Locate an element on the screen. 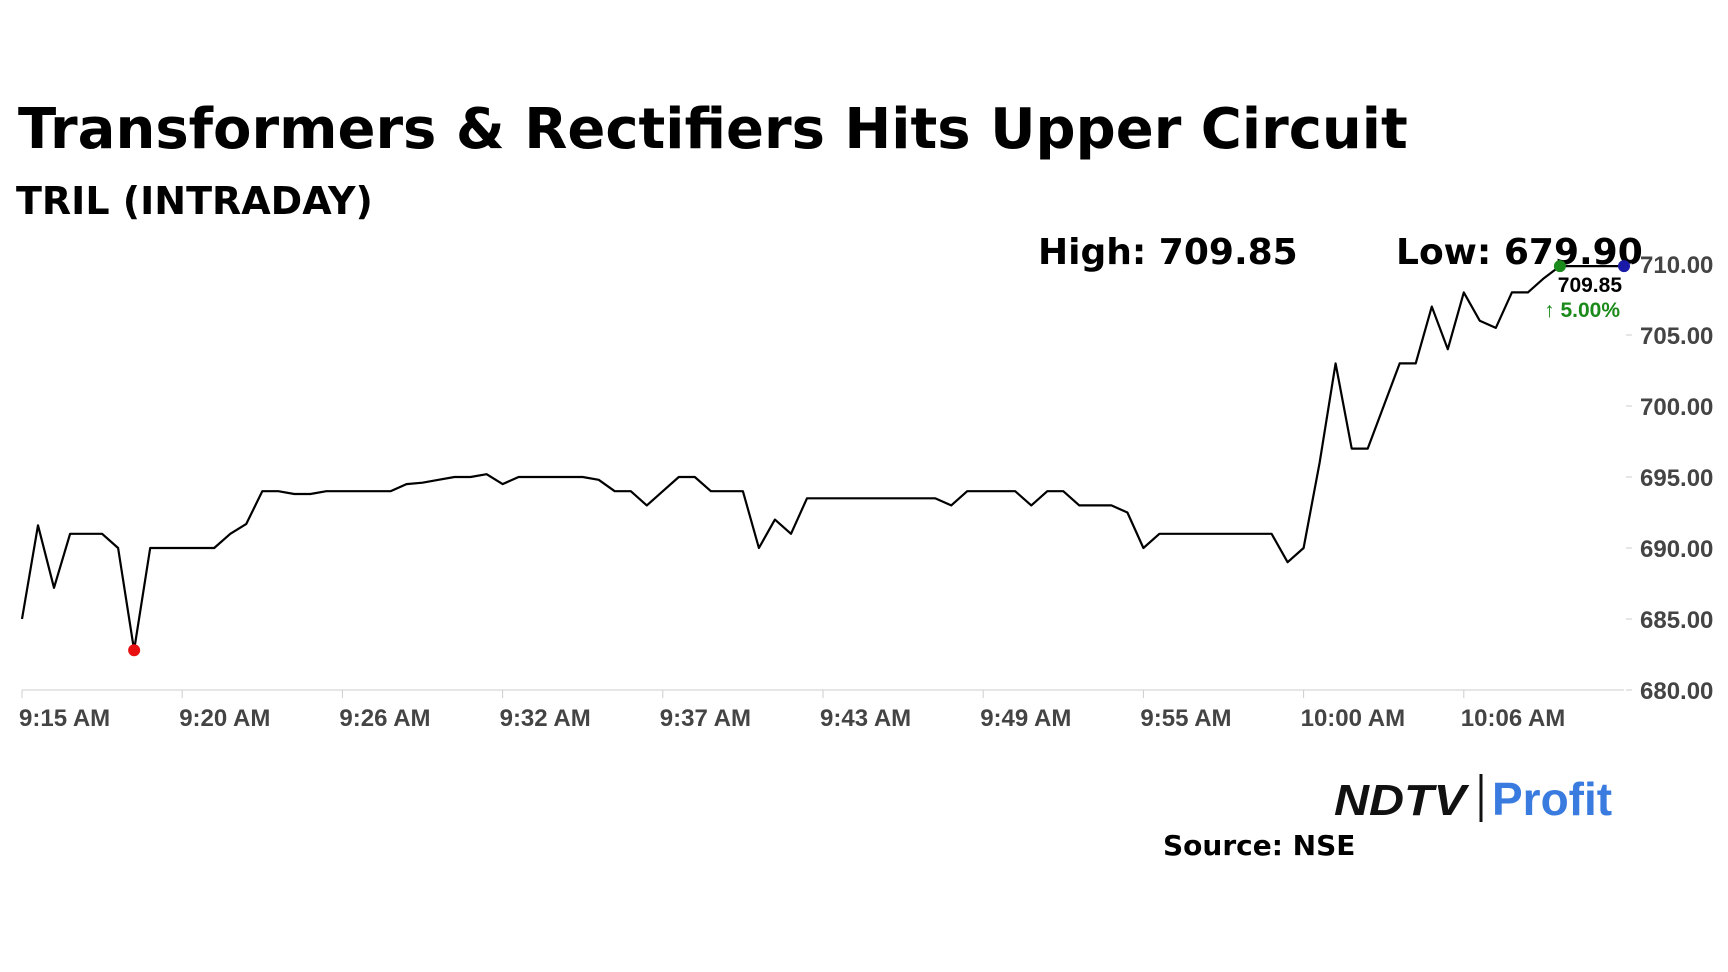 The height and width of the screenshot is (972, 1728). logo-ndtv: NDTV is located at coordinates (1402, 800).